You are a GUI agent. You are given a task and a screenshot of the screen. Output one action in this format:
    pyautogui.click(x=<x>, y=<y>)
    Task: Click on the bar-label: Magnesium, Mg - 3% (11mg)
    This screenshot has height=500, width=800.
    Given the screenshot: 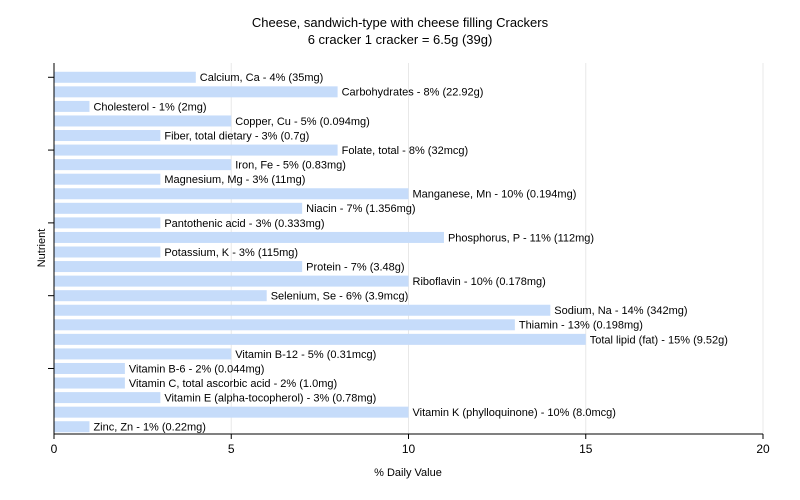 What is the action you would take?
    pyautogui.click(x=234, y=180)
    